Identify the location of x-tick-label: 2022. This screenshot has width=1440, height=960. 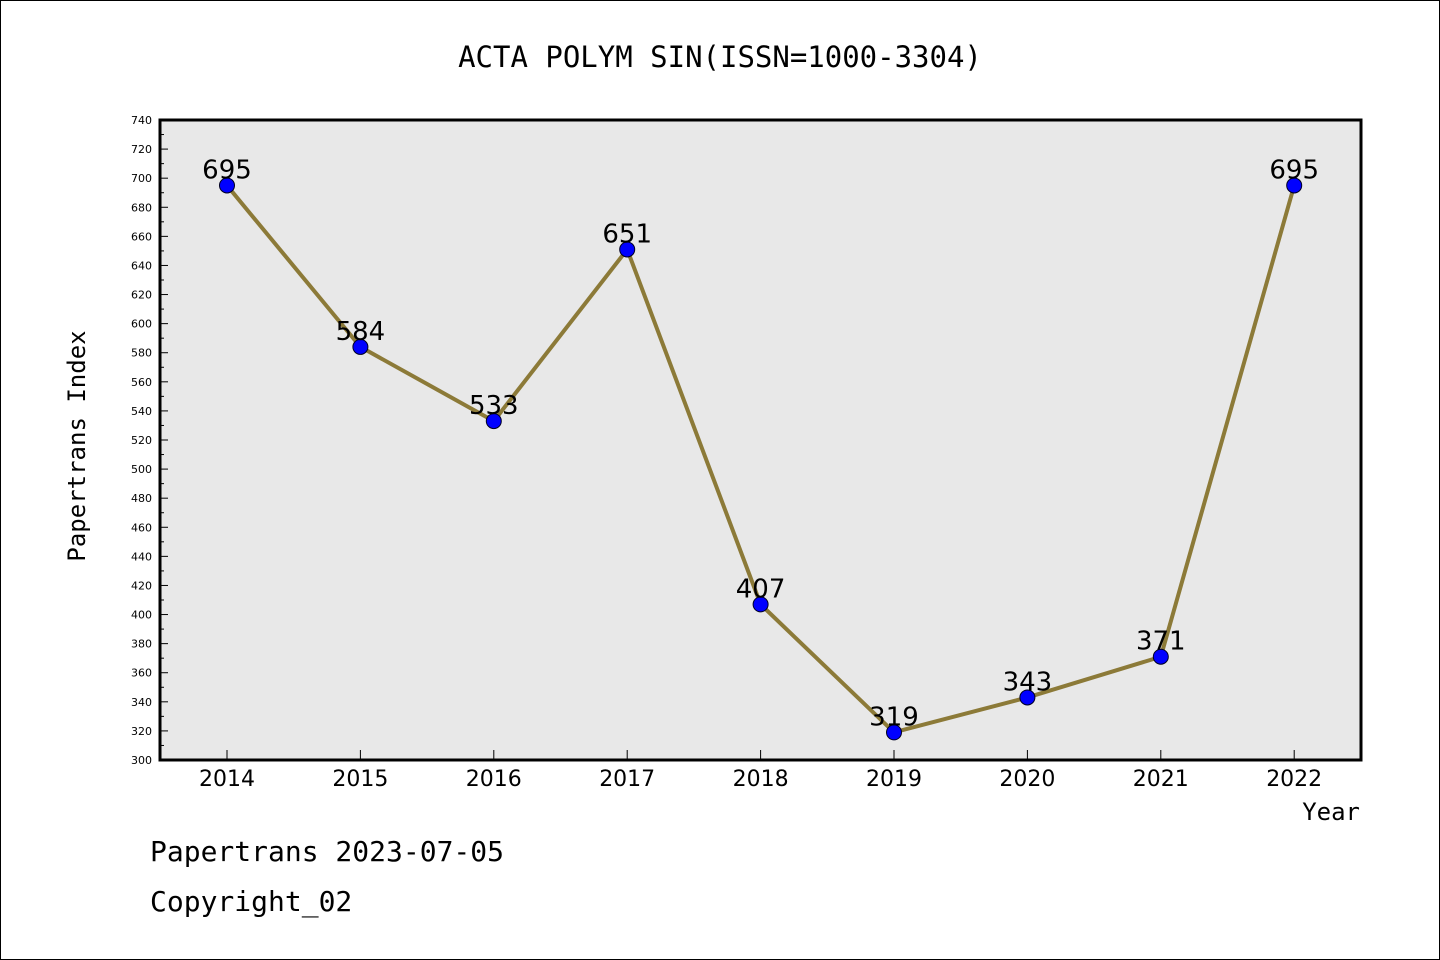
(1294, 779).